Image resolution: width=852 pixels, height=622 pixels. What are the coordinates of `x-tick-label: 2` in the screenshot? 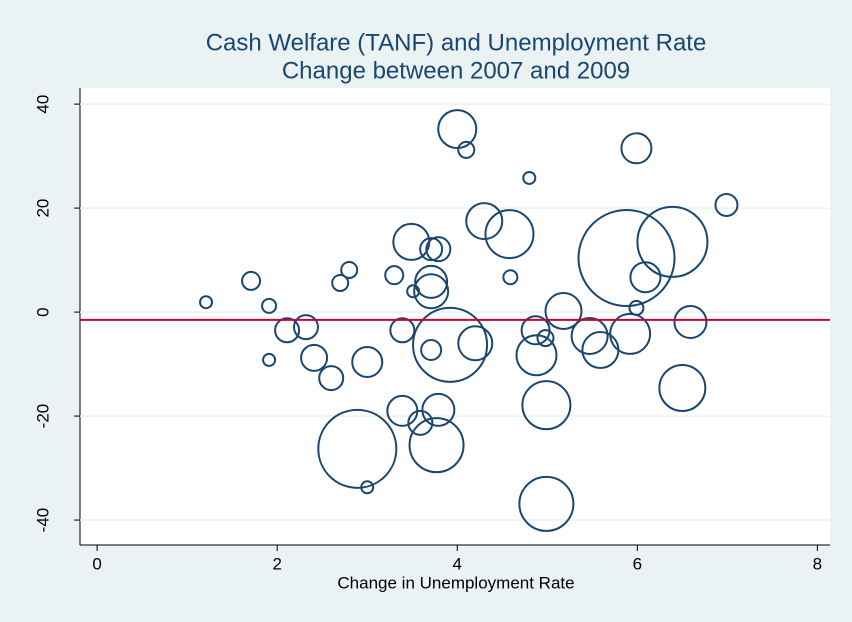 It's located at (276, 563).